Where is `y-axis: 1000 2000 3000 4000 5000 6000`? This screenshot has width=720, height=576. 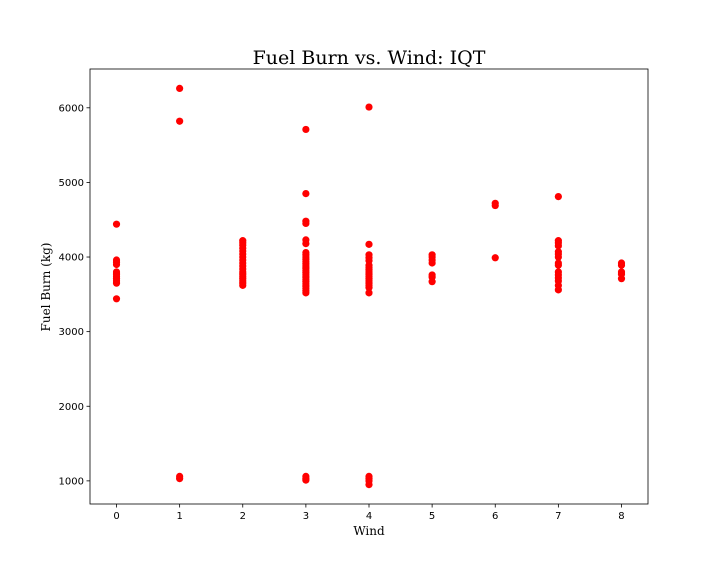
y-axis: 1000 2000 3000 4000 5000 6000 is located at coordinates (74, 295).